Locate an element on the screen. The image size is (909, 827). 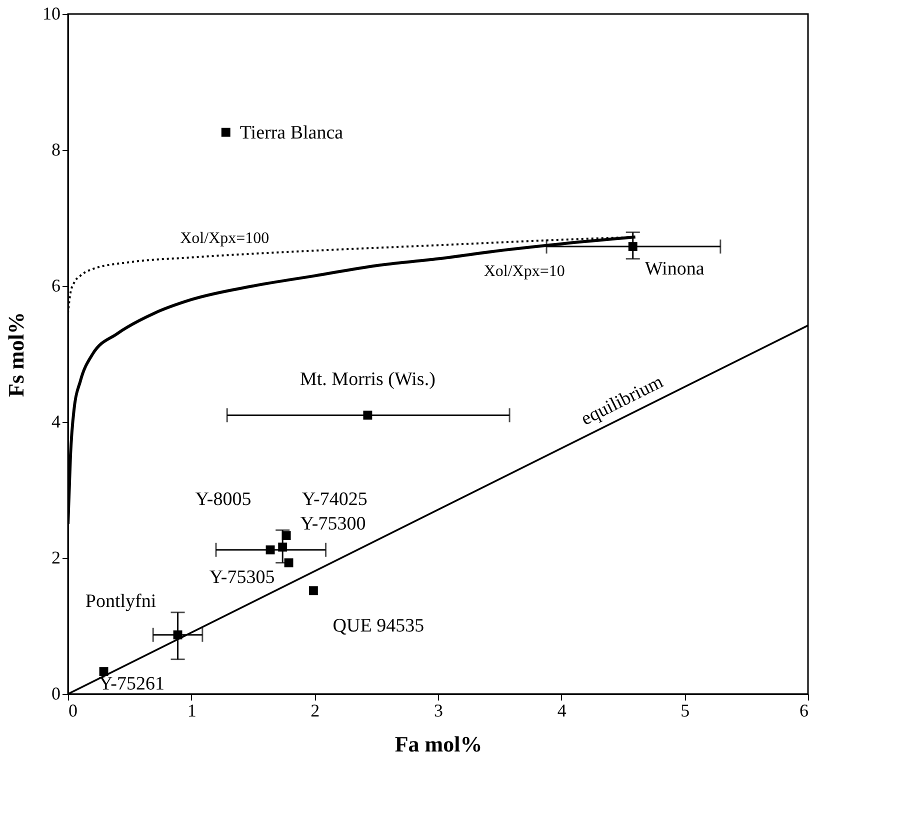
x-tick-label: 2 is located at coordinates (315, 710).